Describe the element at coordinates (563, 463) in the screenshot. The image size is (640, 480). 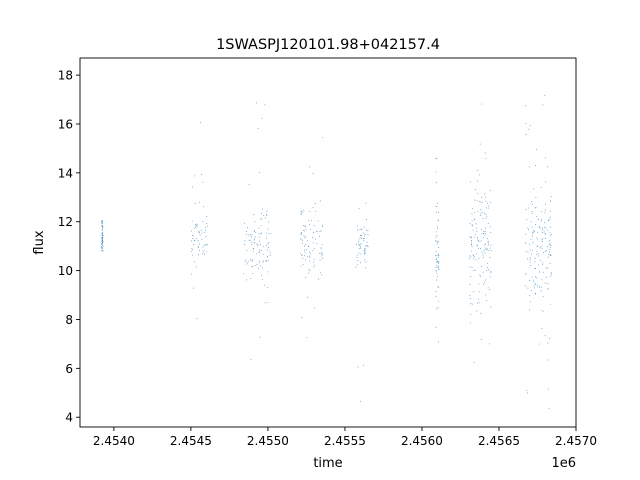
I see `x-axis-offset-label: 1e6` at that location.